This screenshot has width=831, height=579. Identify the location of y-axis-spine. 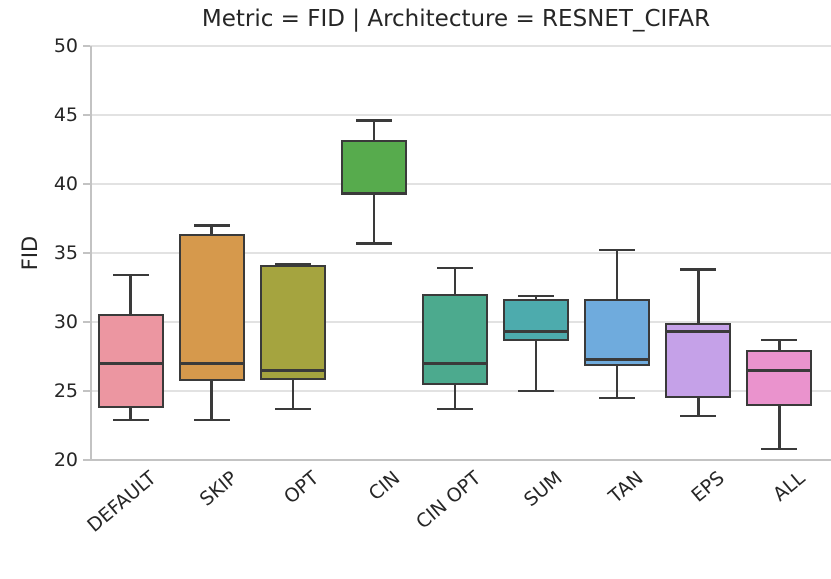
(91, 253).